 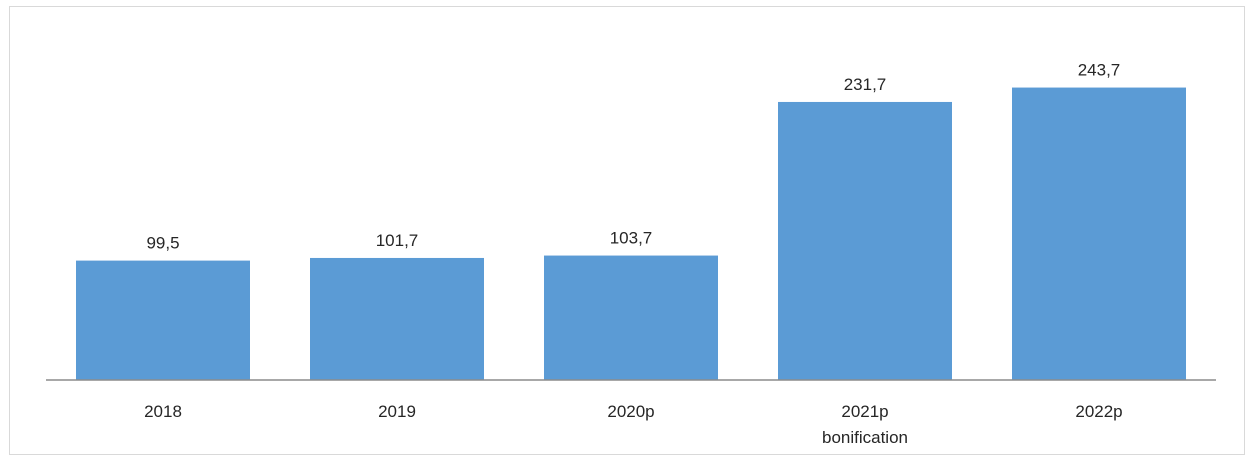 What do you see at coordinates (1099, 70) in the screenshot?
I see `value-label-4: 243,7` at bounding box center [1099, 70].